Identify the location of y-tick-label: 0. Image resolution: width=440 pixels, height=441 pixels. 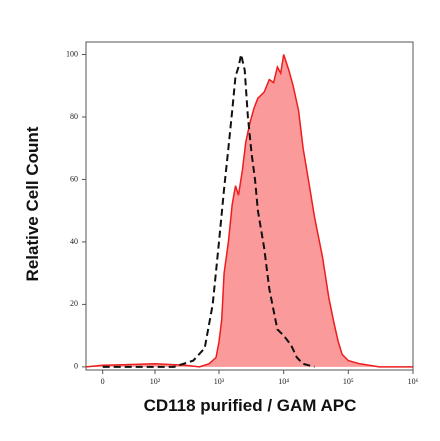
(76, 366).